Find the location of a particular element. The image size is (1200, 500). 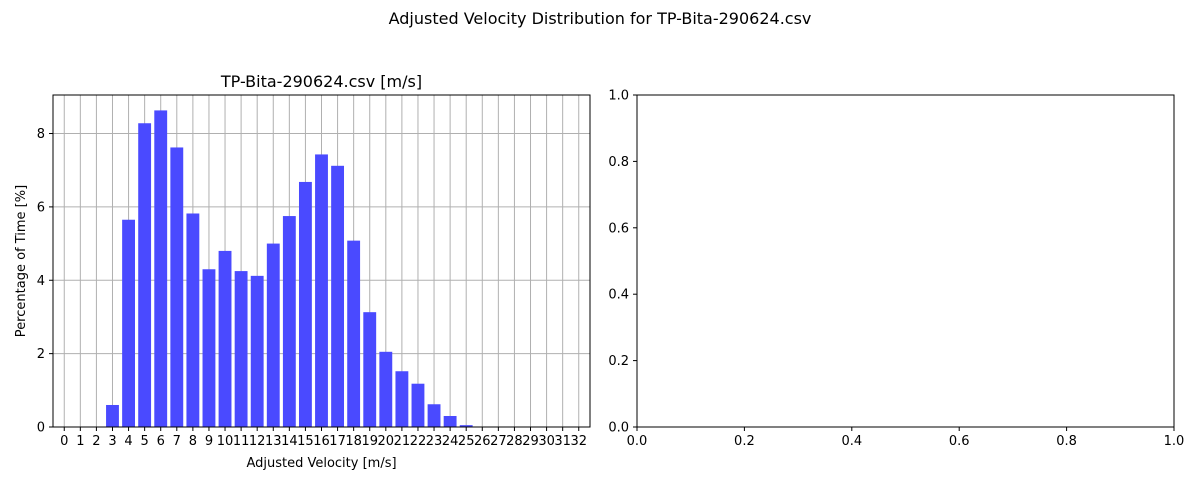

x-tick-label: 1 is located at coordinates (80, 441).